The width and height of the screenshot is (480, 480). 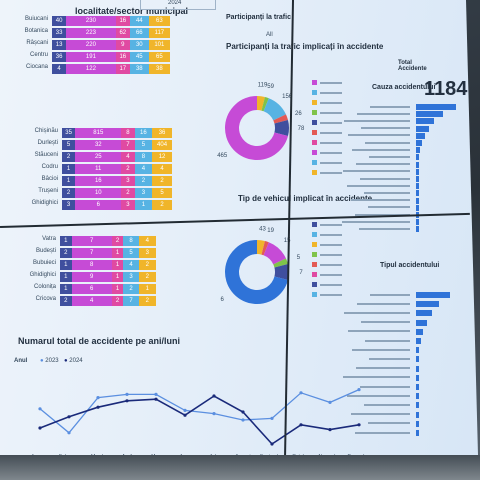 What do you see at coordinates (117, 181) in the screenshot?
I see `stacked-bar: 1 16 3 2 2` at bounding box center [117, 181].